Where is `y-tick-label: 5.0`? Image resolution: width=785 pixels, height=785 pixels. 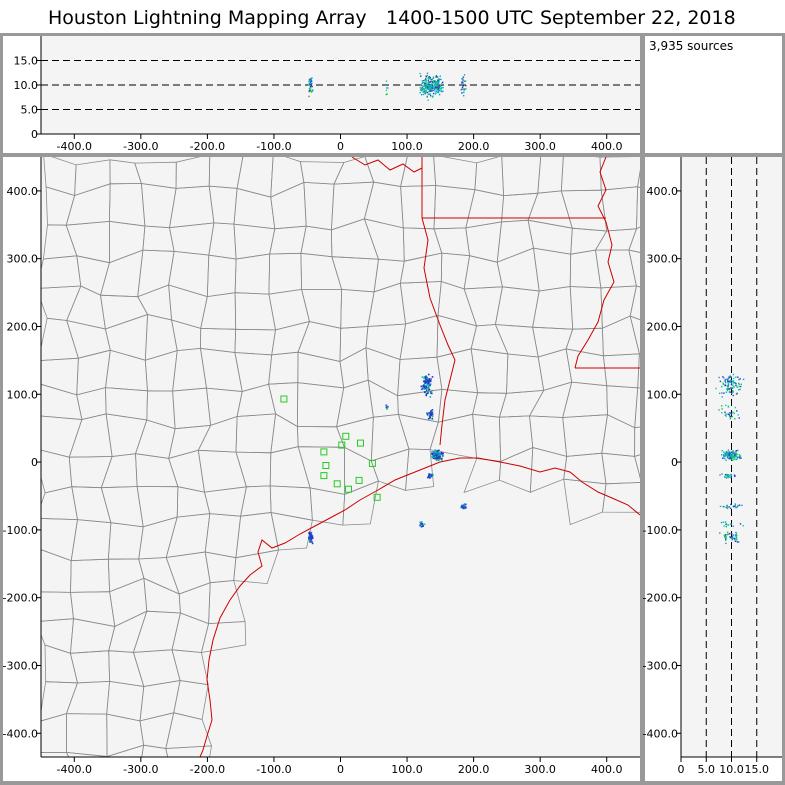 y-tick-label: 5.0 is located at coordinates (30, 110).